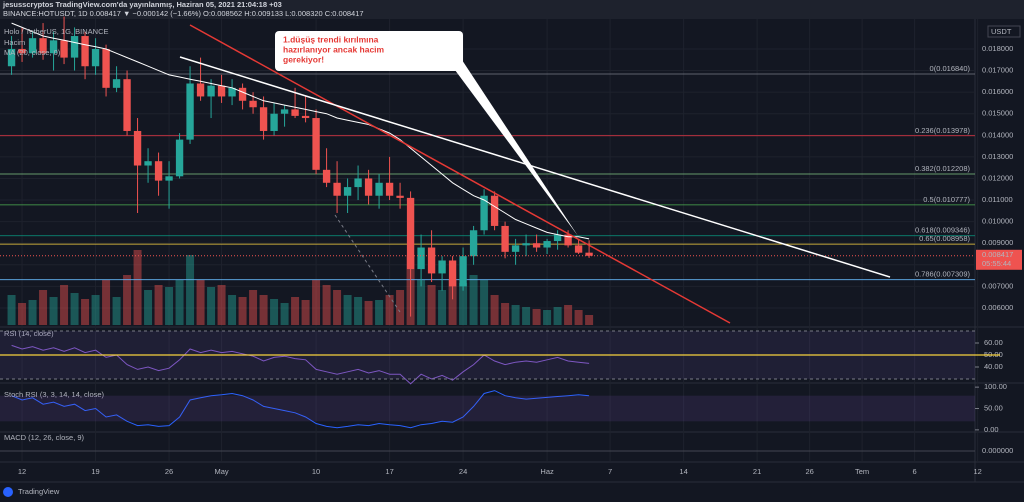 This screenshot has height=502, width=1024. Describe the element at coordinates (943, 274) in the screenshot. I see `fib-label: 0.786(0.007309)` at that location.